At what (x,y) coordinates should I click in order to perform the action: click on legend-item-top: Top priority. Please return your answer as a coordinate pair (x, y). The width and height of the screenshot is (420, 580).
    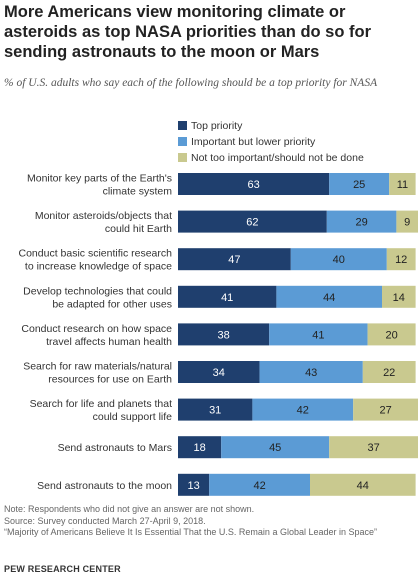
    Looking at the image, I should click on (271, 126).